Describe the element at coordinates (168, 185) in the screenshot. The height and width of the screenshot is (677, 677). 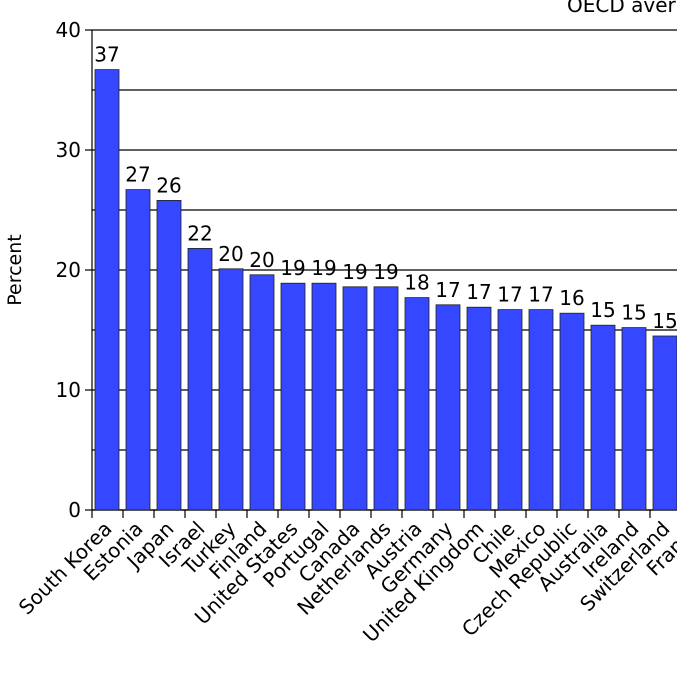
I see `value-label: 26` at that location.